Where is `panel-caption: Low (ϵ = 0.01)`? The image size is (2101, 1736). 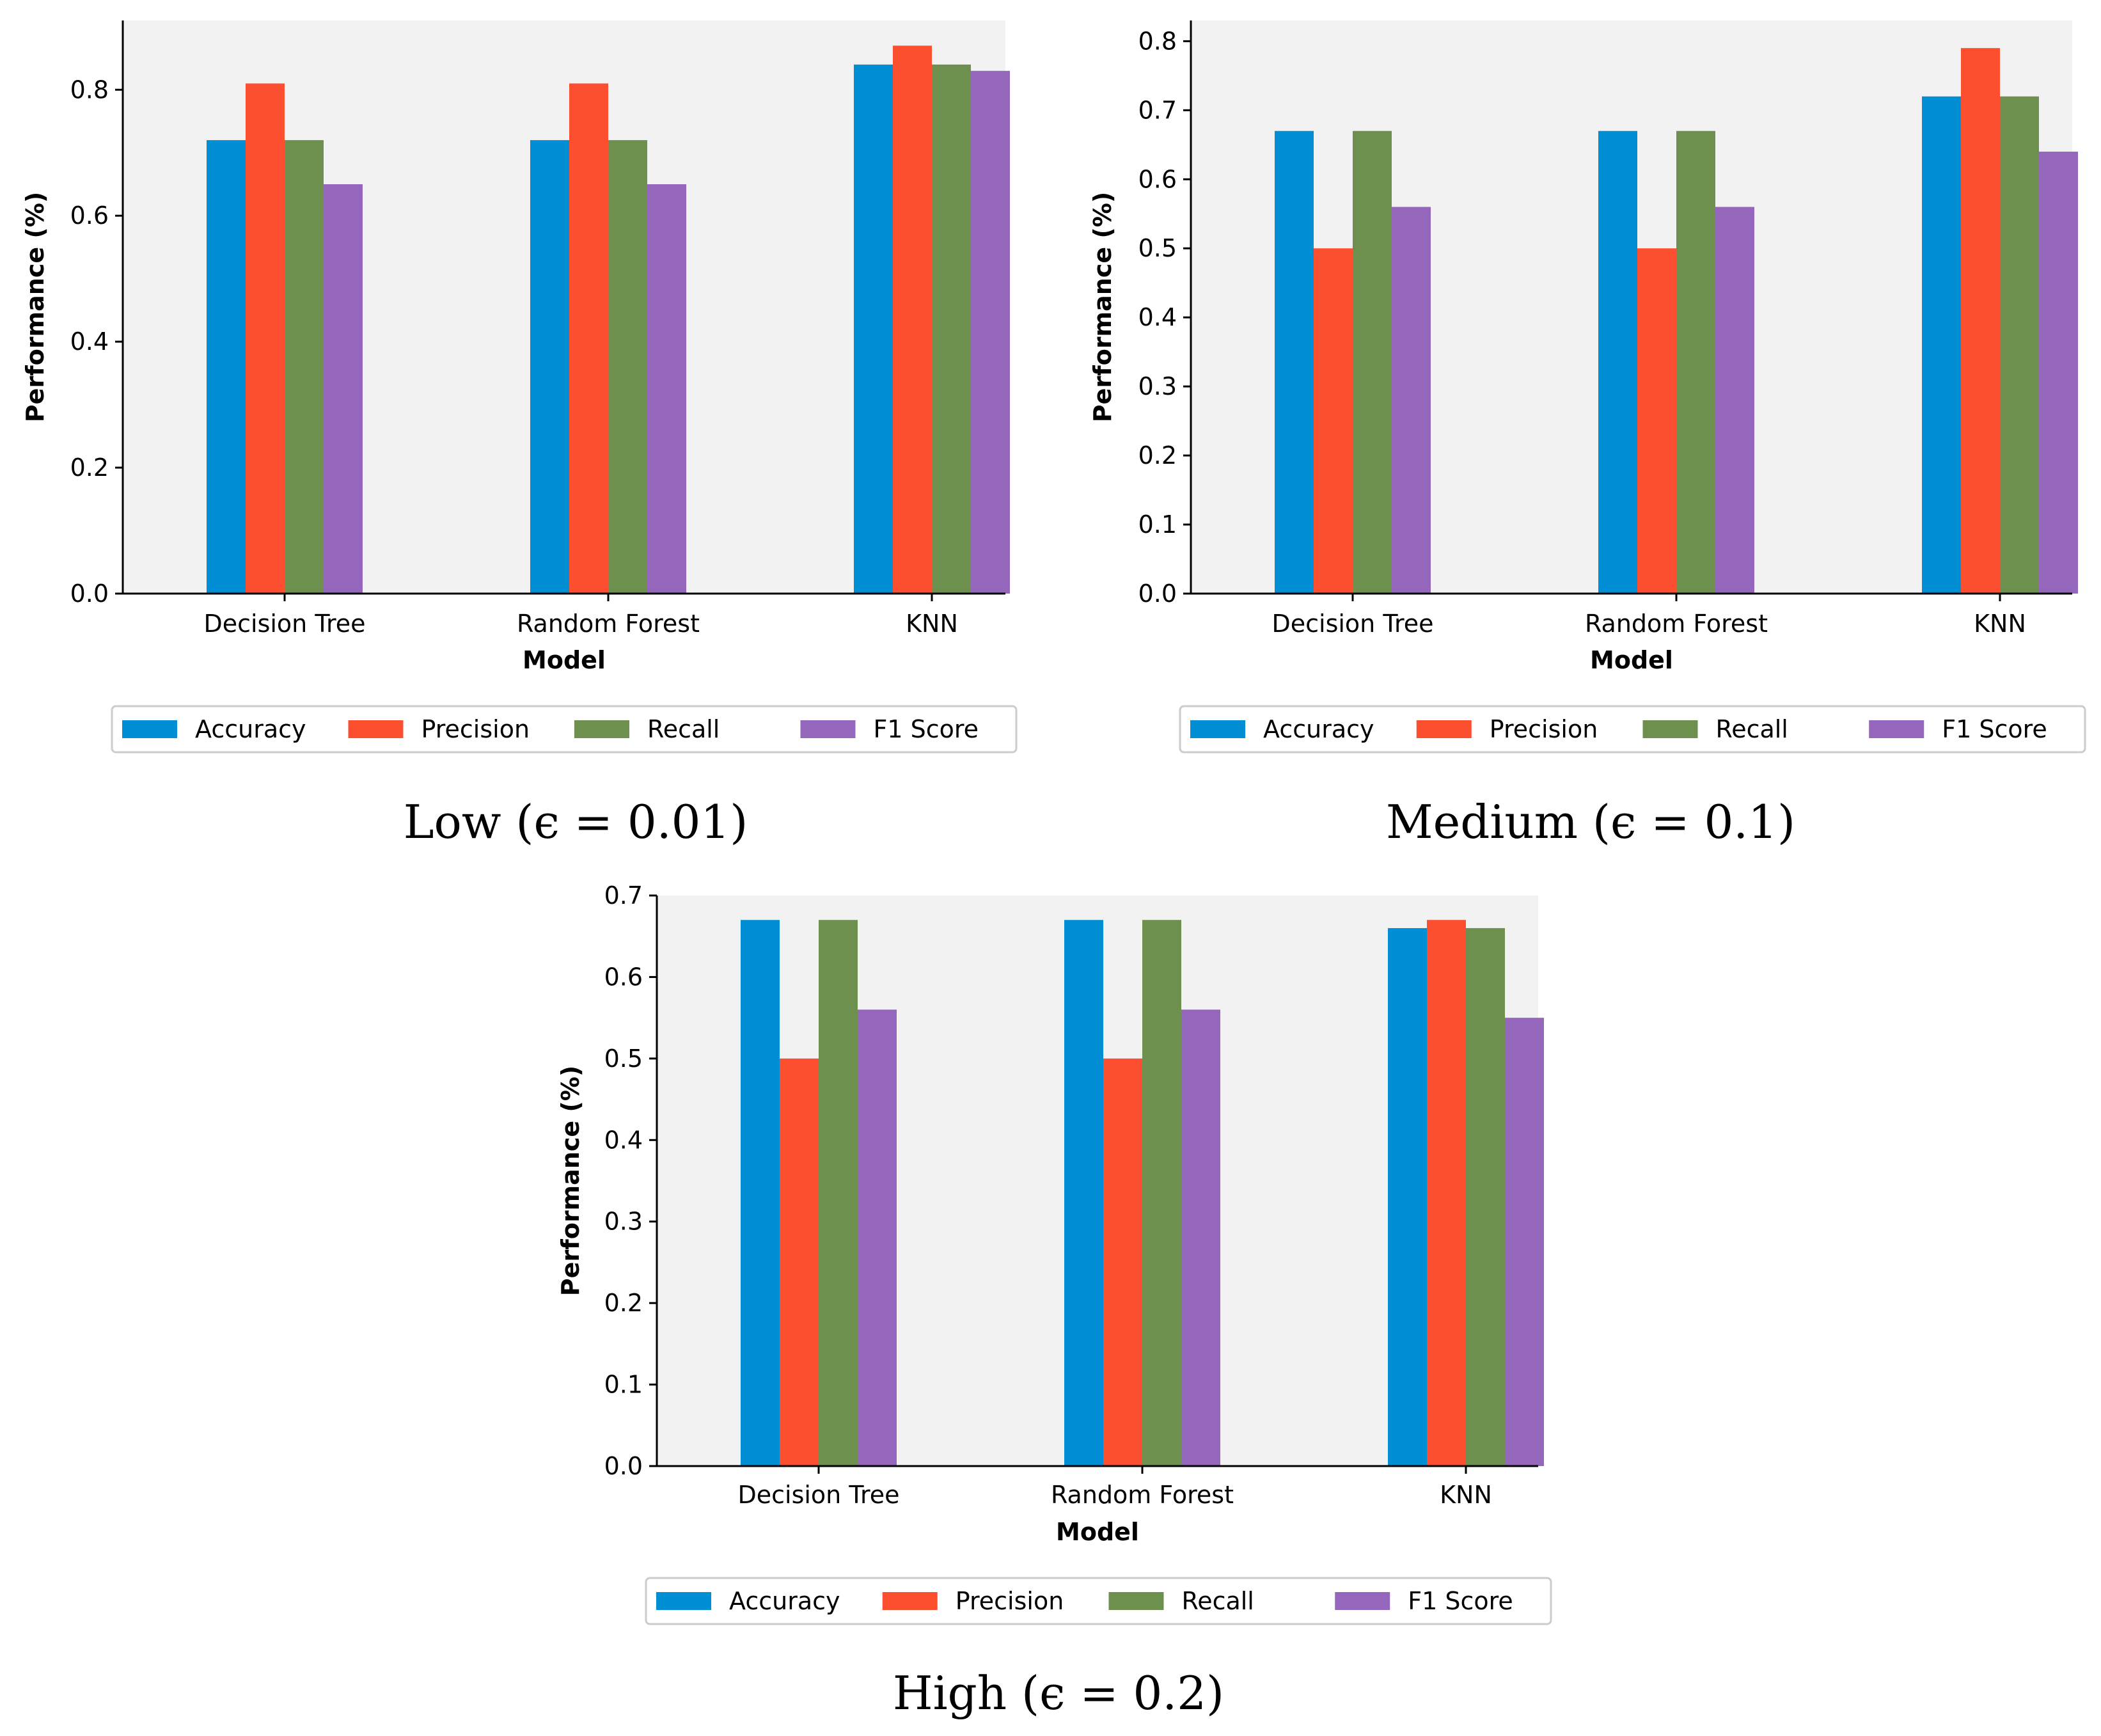 panel-caption: Low (ϵ = 0.01) is located at coordinates (576, 822).